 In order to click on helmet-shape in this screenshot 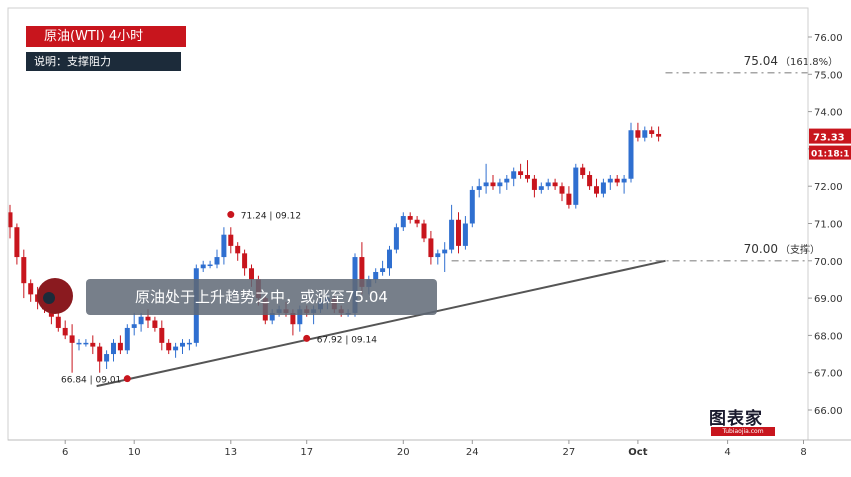, I will do `click(55, 296)`.